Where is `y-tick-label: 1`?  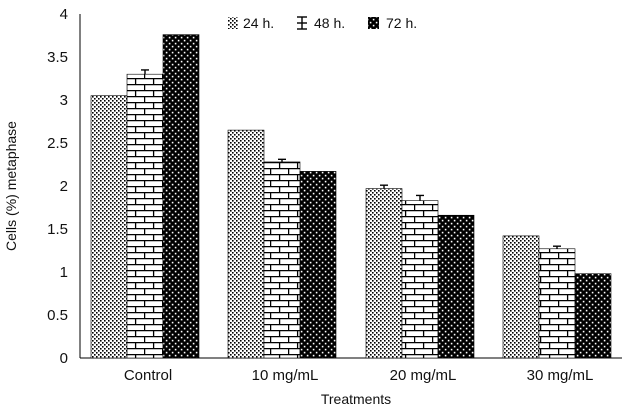
y-tick-label: 1 is located at coordinates (64, 272).